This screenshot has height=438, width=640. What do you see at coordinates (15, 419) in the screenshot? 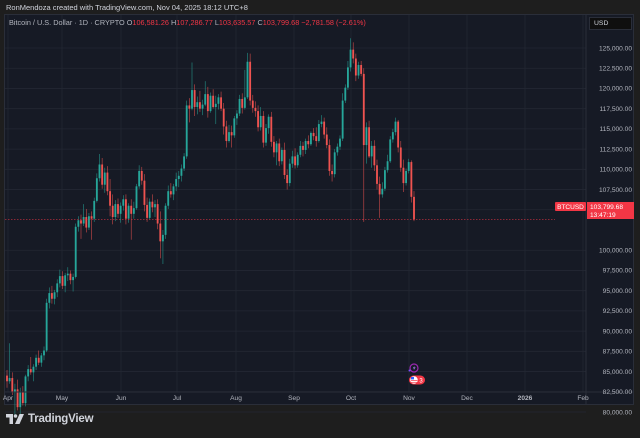
I see `tradingview-logo-icon` at bounding box center [15, 419].